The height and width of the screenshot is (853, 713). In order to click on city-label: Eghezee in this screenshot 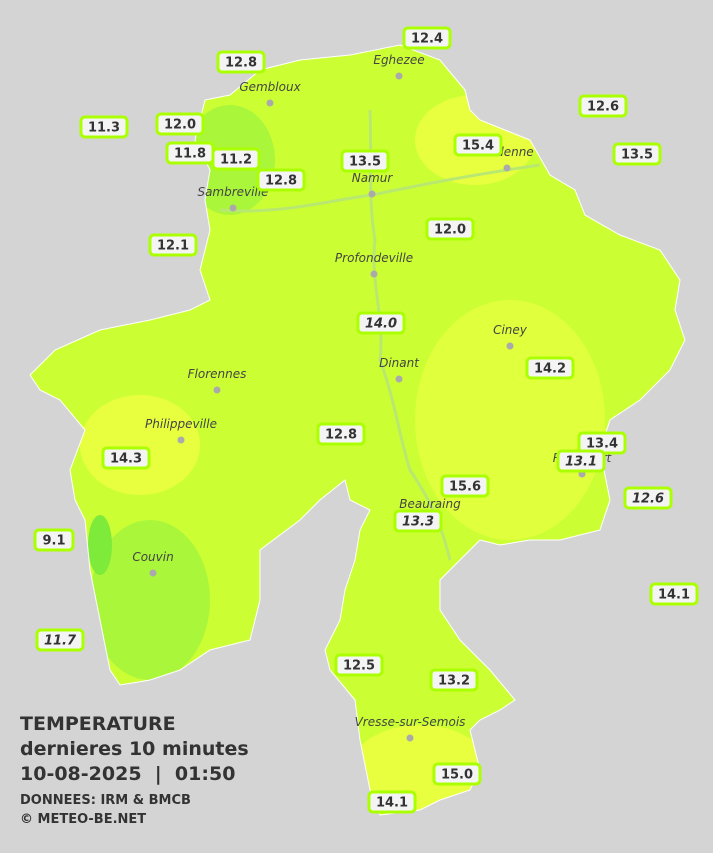, I will do `click(398, 60)`.